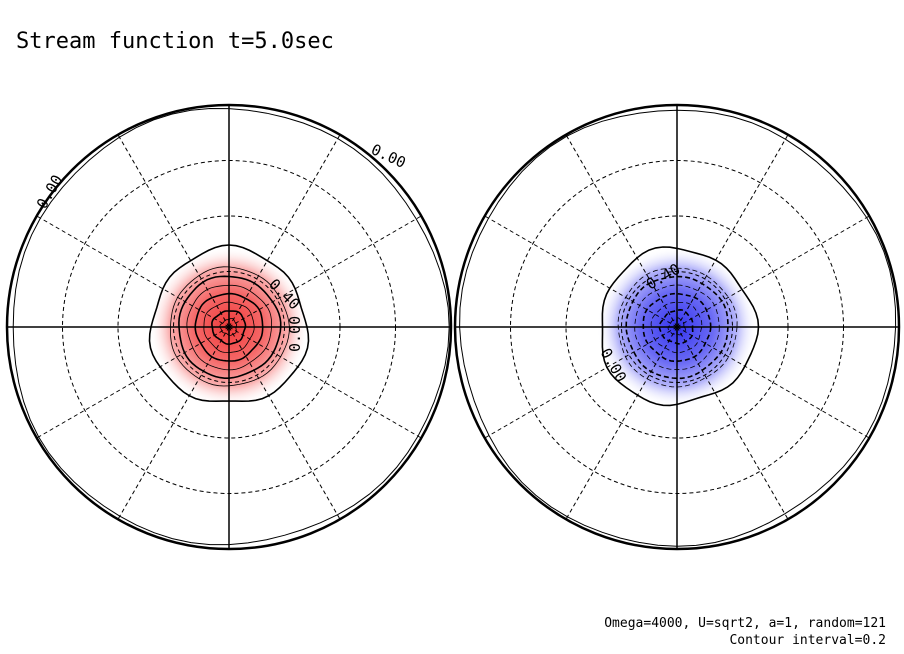  What do you see at coordinates (175, 41) in the screenshot?
I see `chart-title: Stream function t=5.0sec` at bounding box center [175, 41].